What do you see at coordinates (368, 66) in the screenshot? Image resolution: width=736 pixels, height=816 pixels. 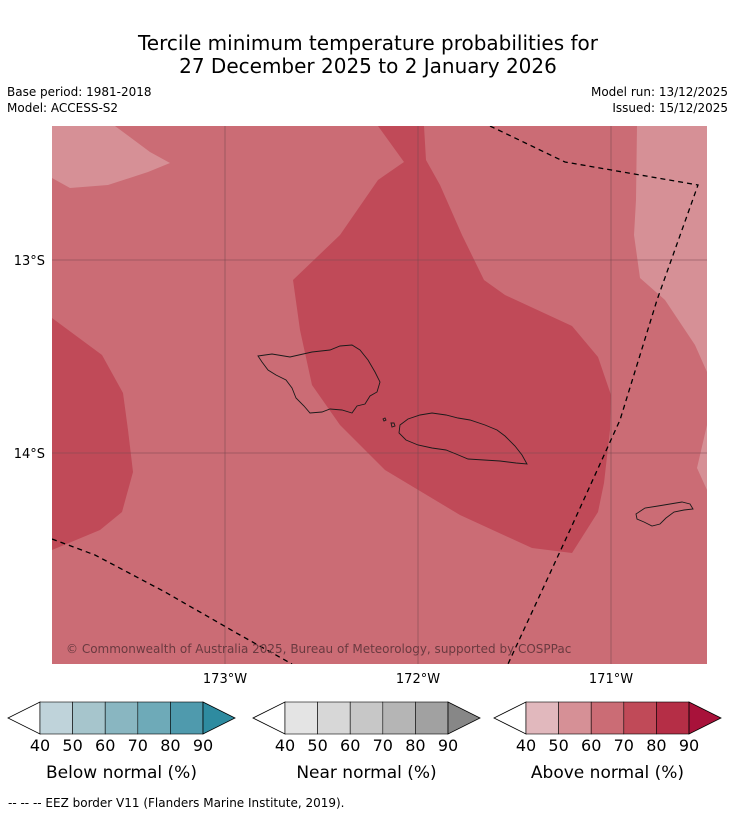 I see `title-line-2: 27 December 2025 to 2 January 2026` at bounding box center [368, 66].